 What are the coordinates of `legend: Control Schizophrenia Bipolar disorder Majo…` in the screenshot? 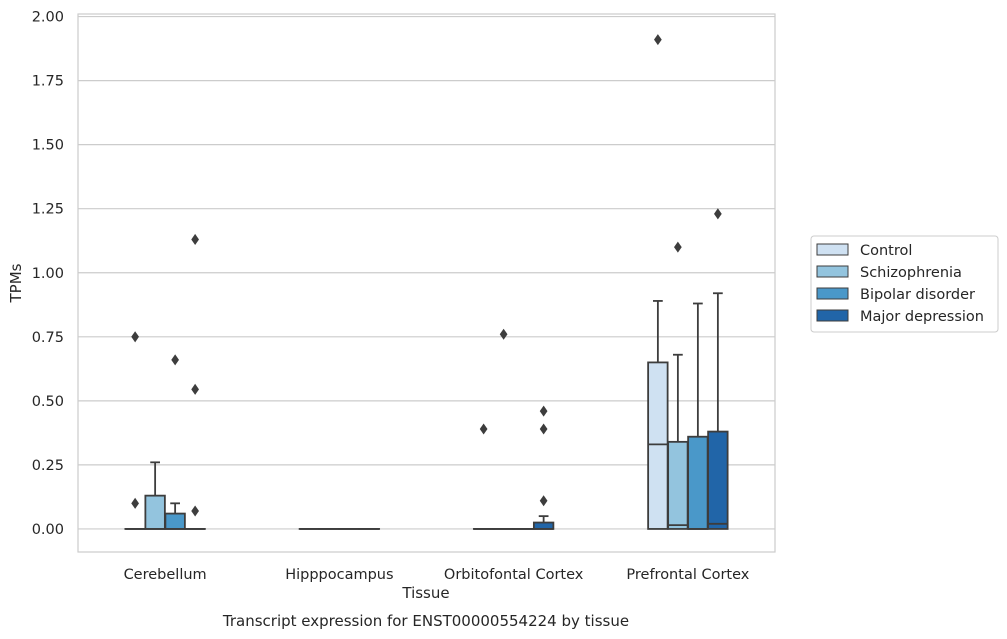 It's located at (904, 284).